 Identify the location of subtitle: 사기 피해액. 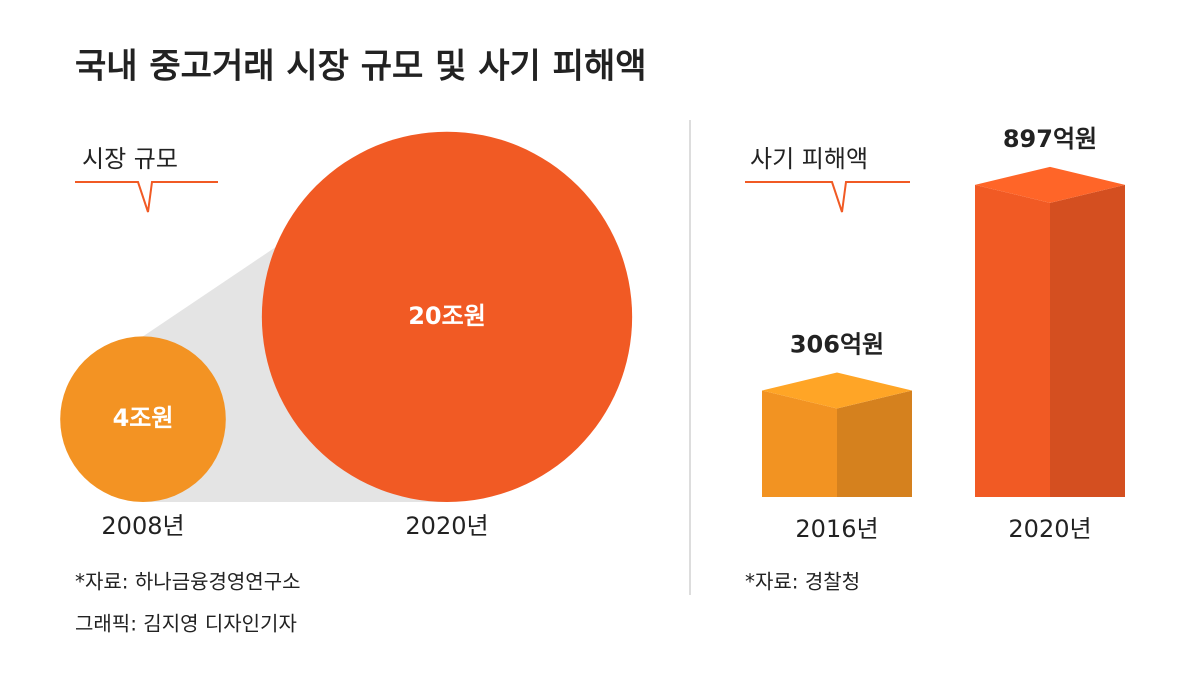
(809, 159).